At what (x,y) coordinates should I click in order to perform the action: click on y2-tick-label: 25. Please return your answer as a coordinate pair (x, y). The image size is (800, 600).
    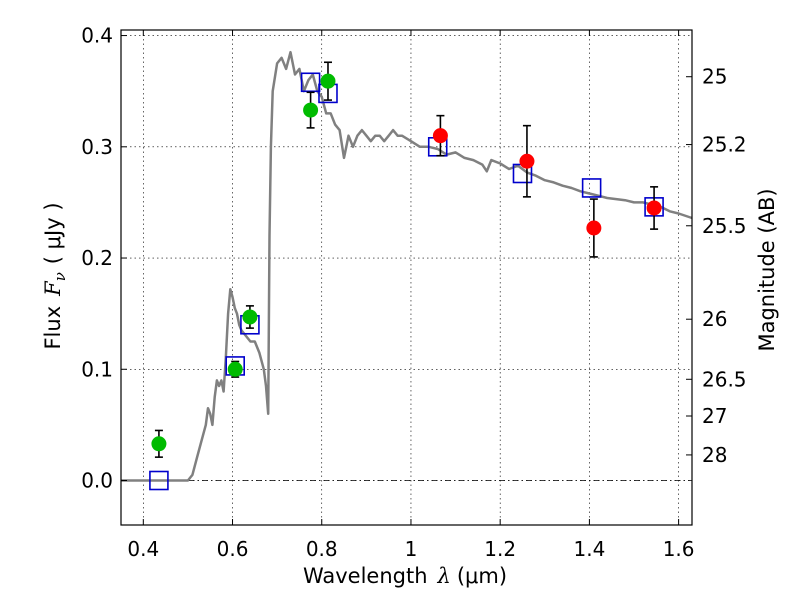
    Looking at the image, I should click on (714, 77).